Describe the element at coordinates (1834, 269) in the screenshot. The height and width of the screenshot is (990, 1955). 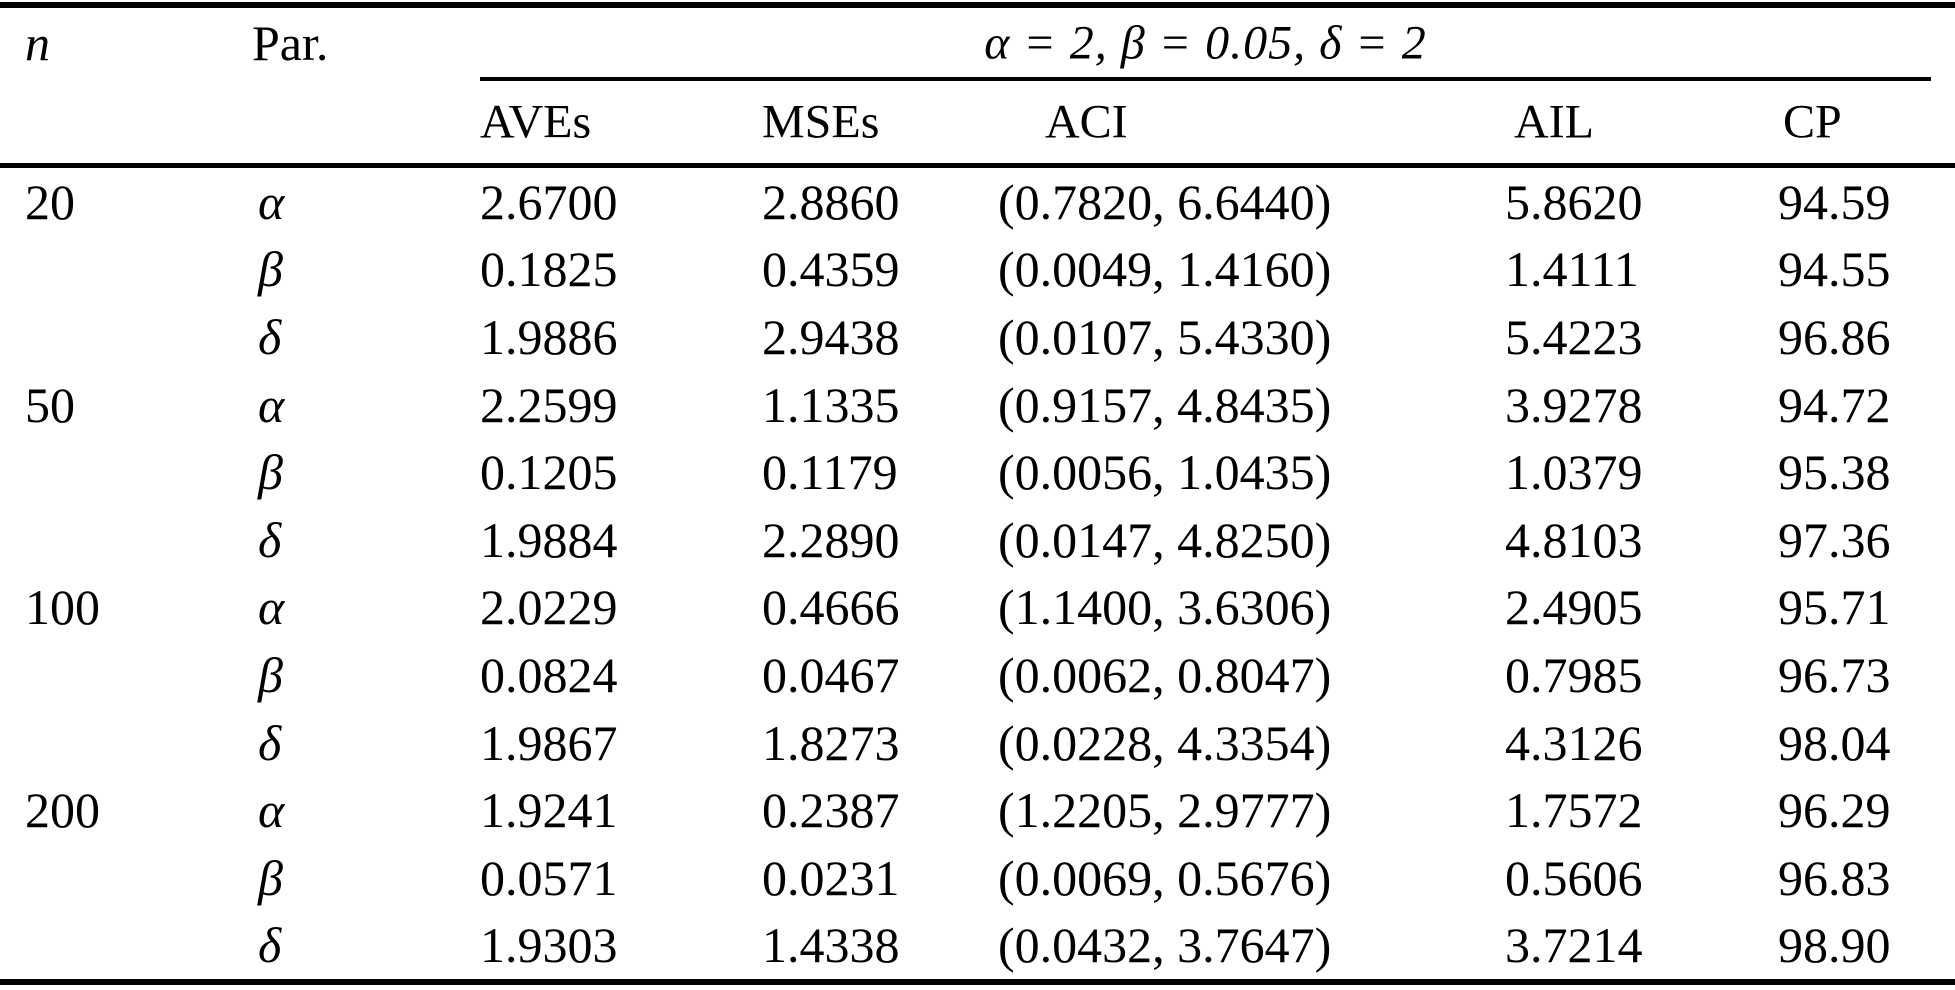
I see `cell-cp: 94.55` at that location.